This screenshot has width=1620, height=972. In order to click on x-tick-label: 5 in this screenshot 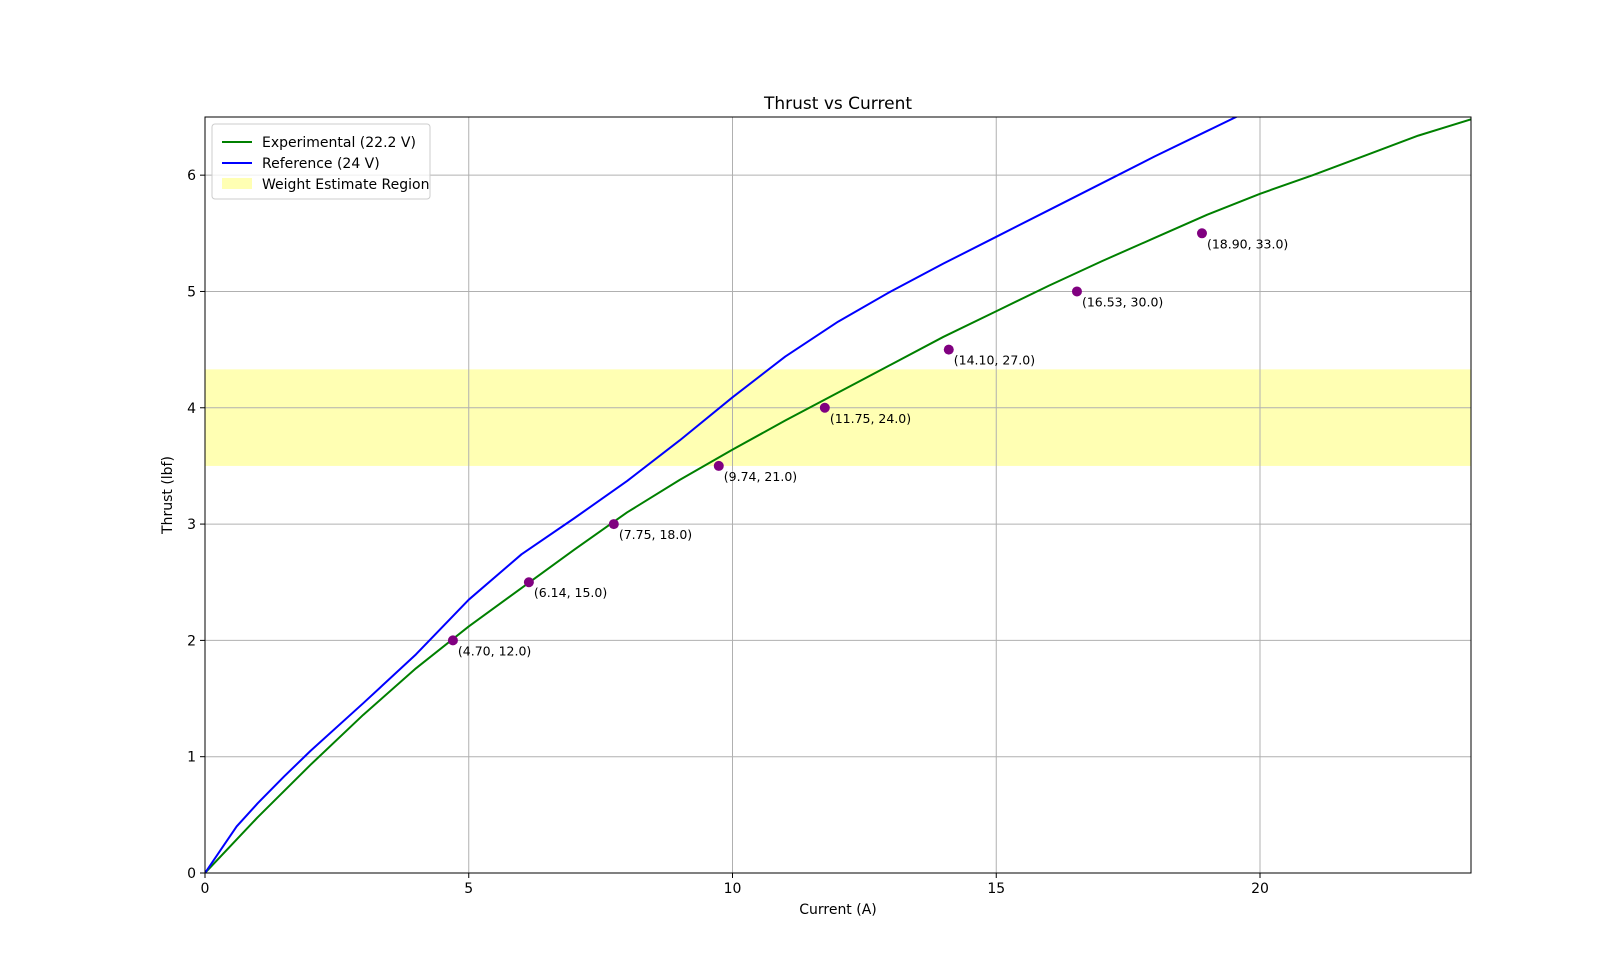, I will do `click(468, 889)`.